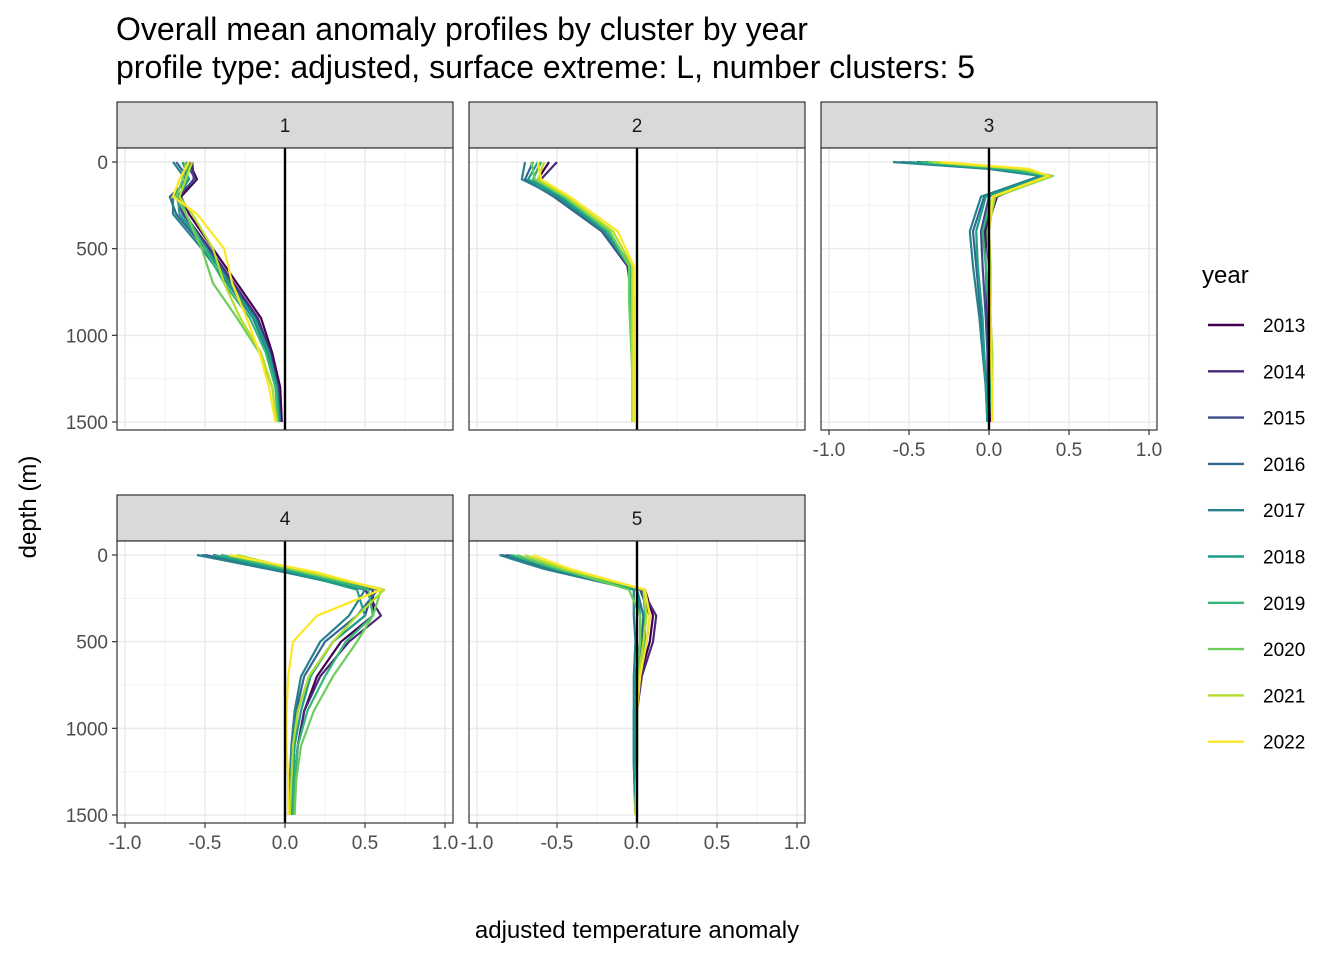 This screenshot has height=960, width=1344. I want to click on strip-label: 3, so click(989, 126).